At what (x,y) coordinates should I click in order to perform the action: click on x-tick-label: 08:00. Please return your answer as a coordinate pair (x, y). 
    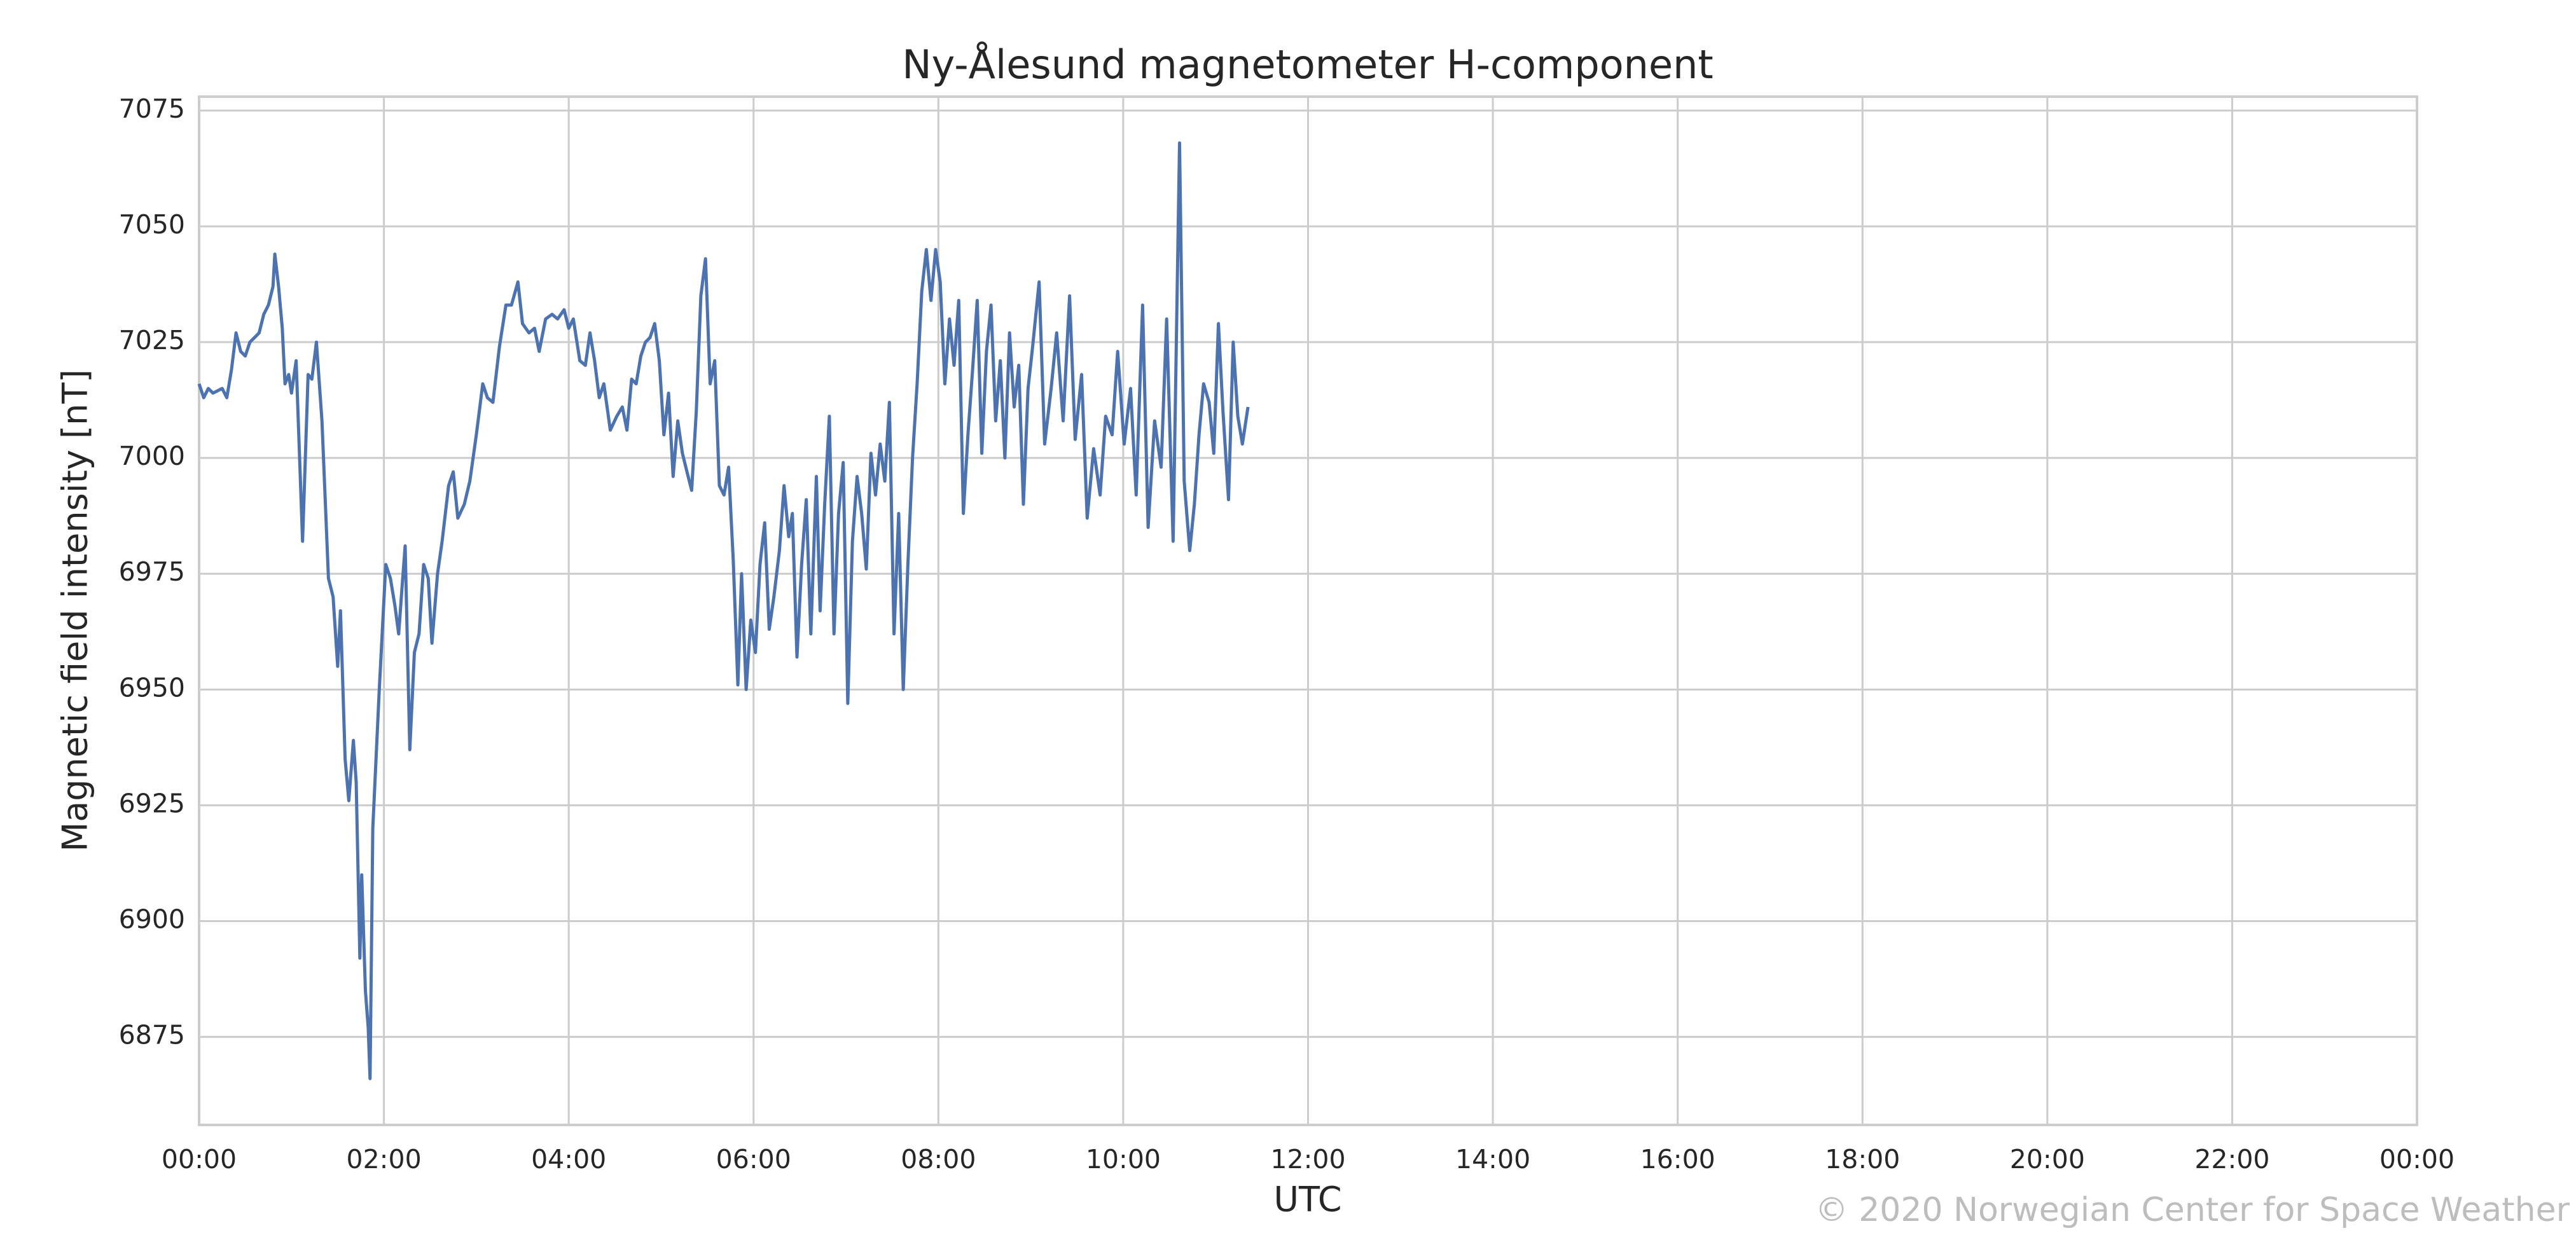
    Looking at the image, I should click on (938, 1159).